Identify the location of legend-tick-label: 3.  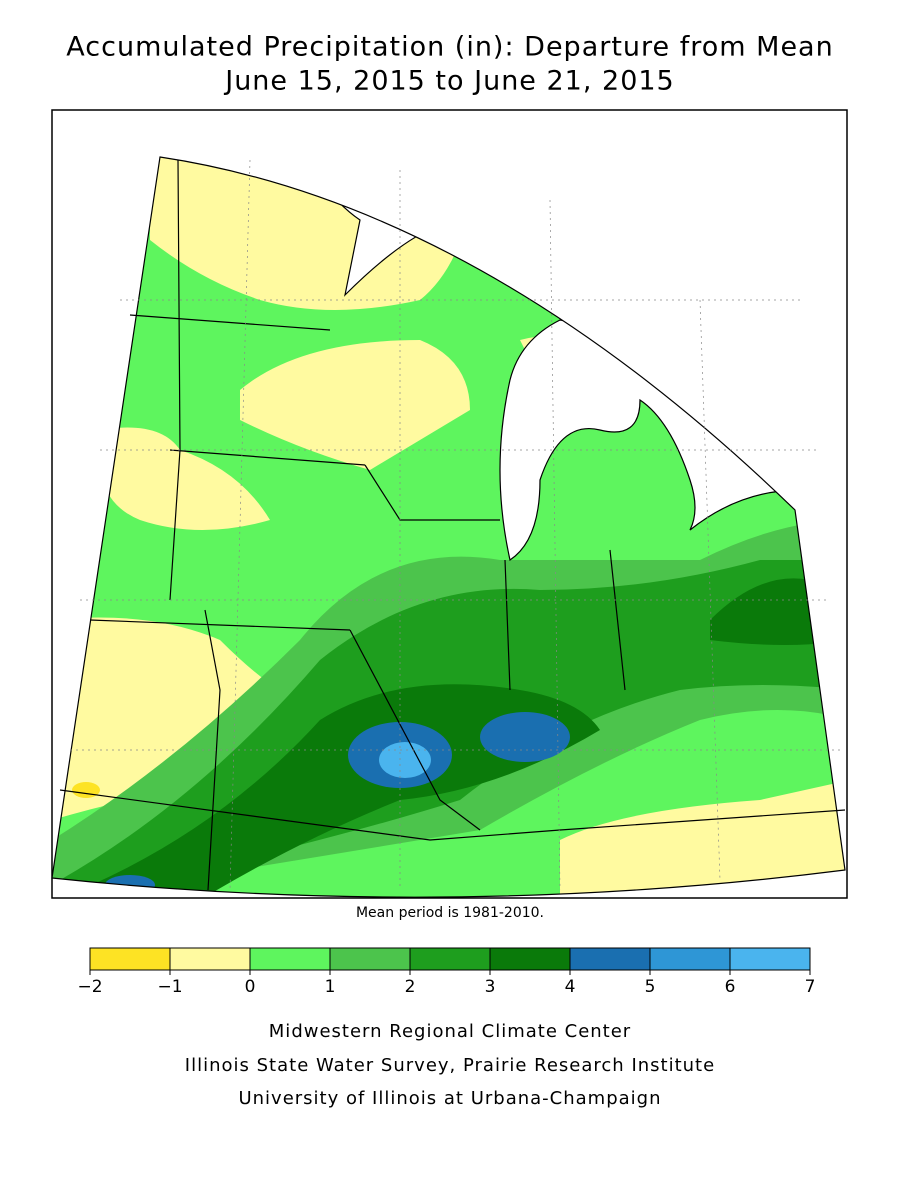
(490, 987).